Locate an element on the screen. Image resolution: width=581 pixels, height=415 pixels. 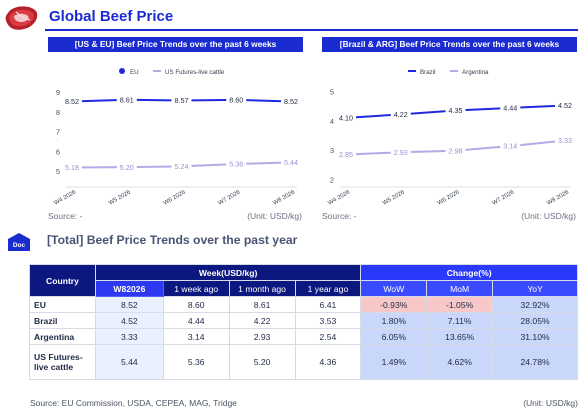
data-label: 4.22 is located at coordinates (401, 114).